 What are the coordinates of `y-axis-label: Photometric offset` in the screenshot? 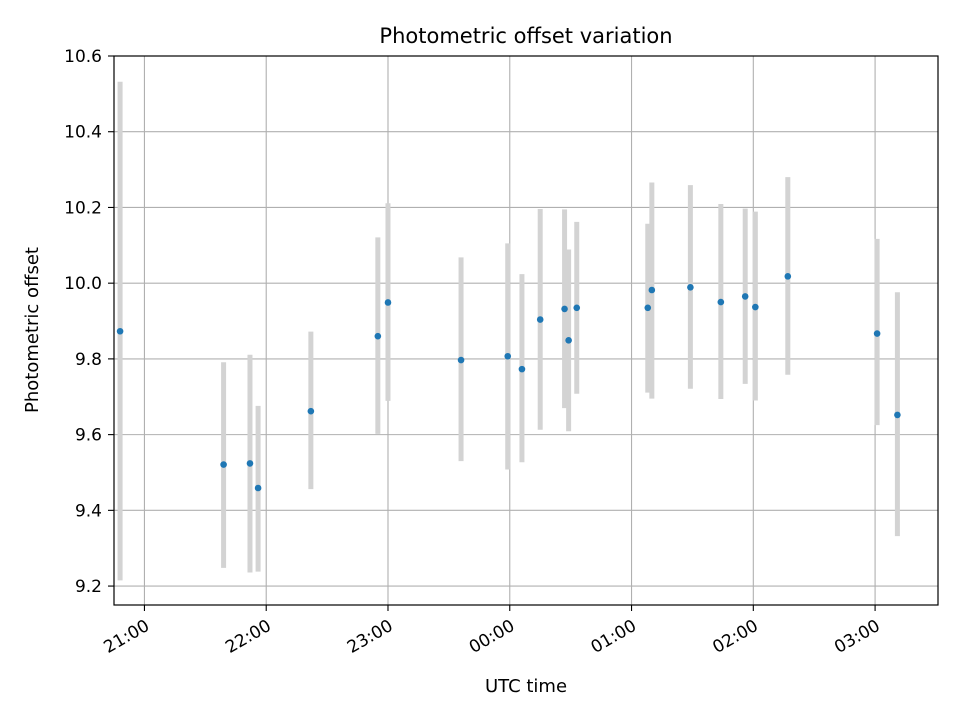 It's located at (32, 330).